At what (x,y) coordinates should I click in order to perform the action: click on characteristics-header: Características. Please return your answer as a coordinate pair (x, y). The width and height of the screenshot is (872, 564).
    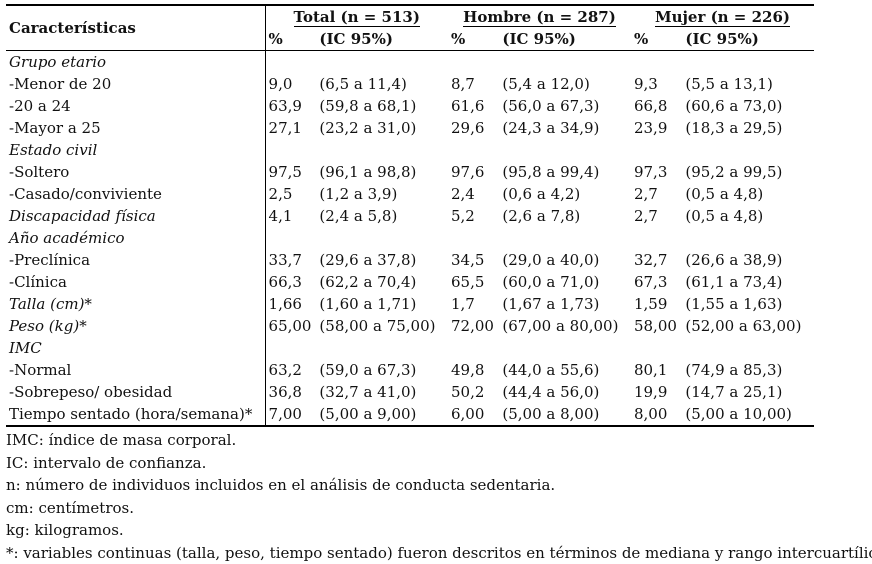
    Looking at the image, I should click on (135, 28).